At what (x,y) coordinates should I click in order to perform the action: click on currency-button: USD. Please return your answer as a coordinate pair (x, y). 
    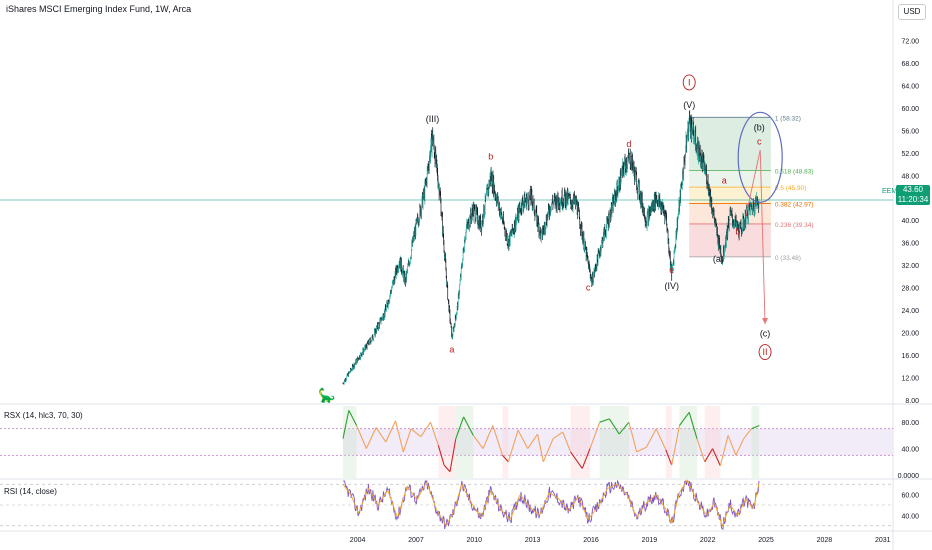
    Looking at the image, I should click on (912, 12).